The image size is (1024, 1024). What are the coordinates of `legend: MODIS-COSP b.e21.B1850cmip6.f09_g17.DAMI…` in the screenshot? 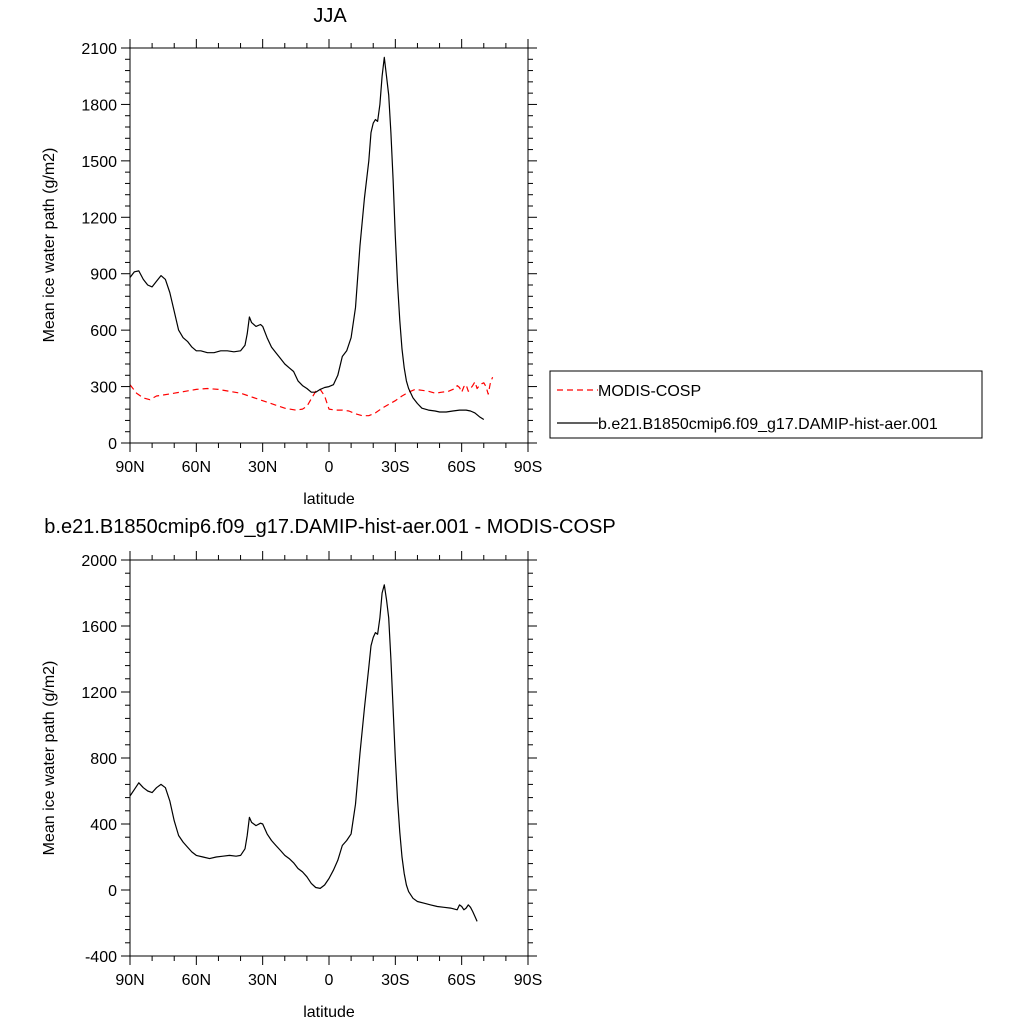 It's located at (766, 404).